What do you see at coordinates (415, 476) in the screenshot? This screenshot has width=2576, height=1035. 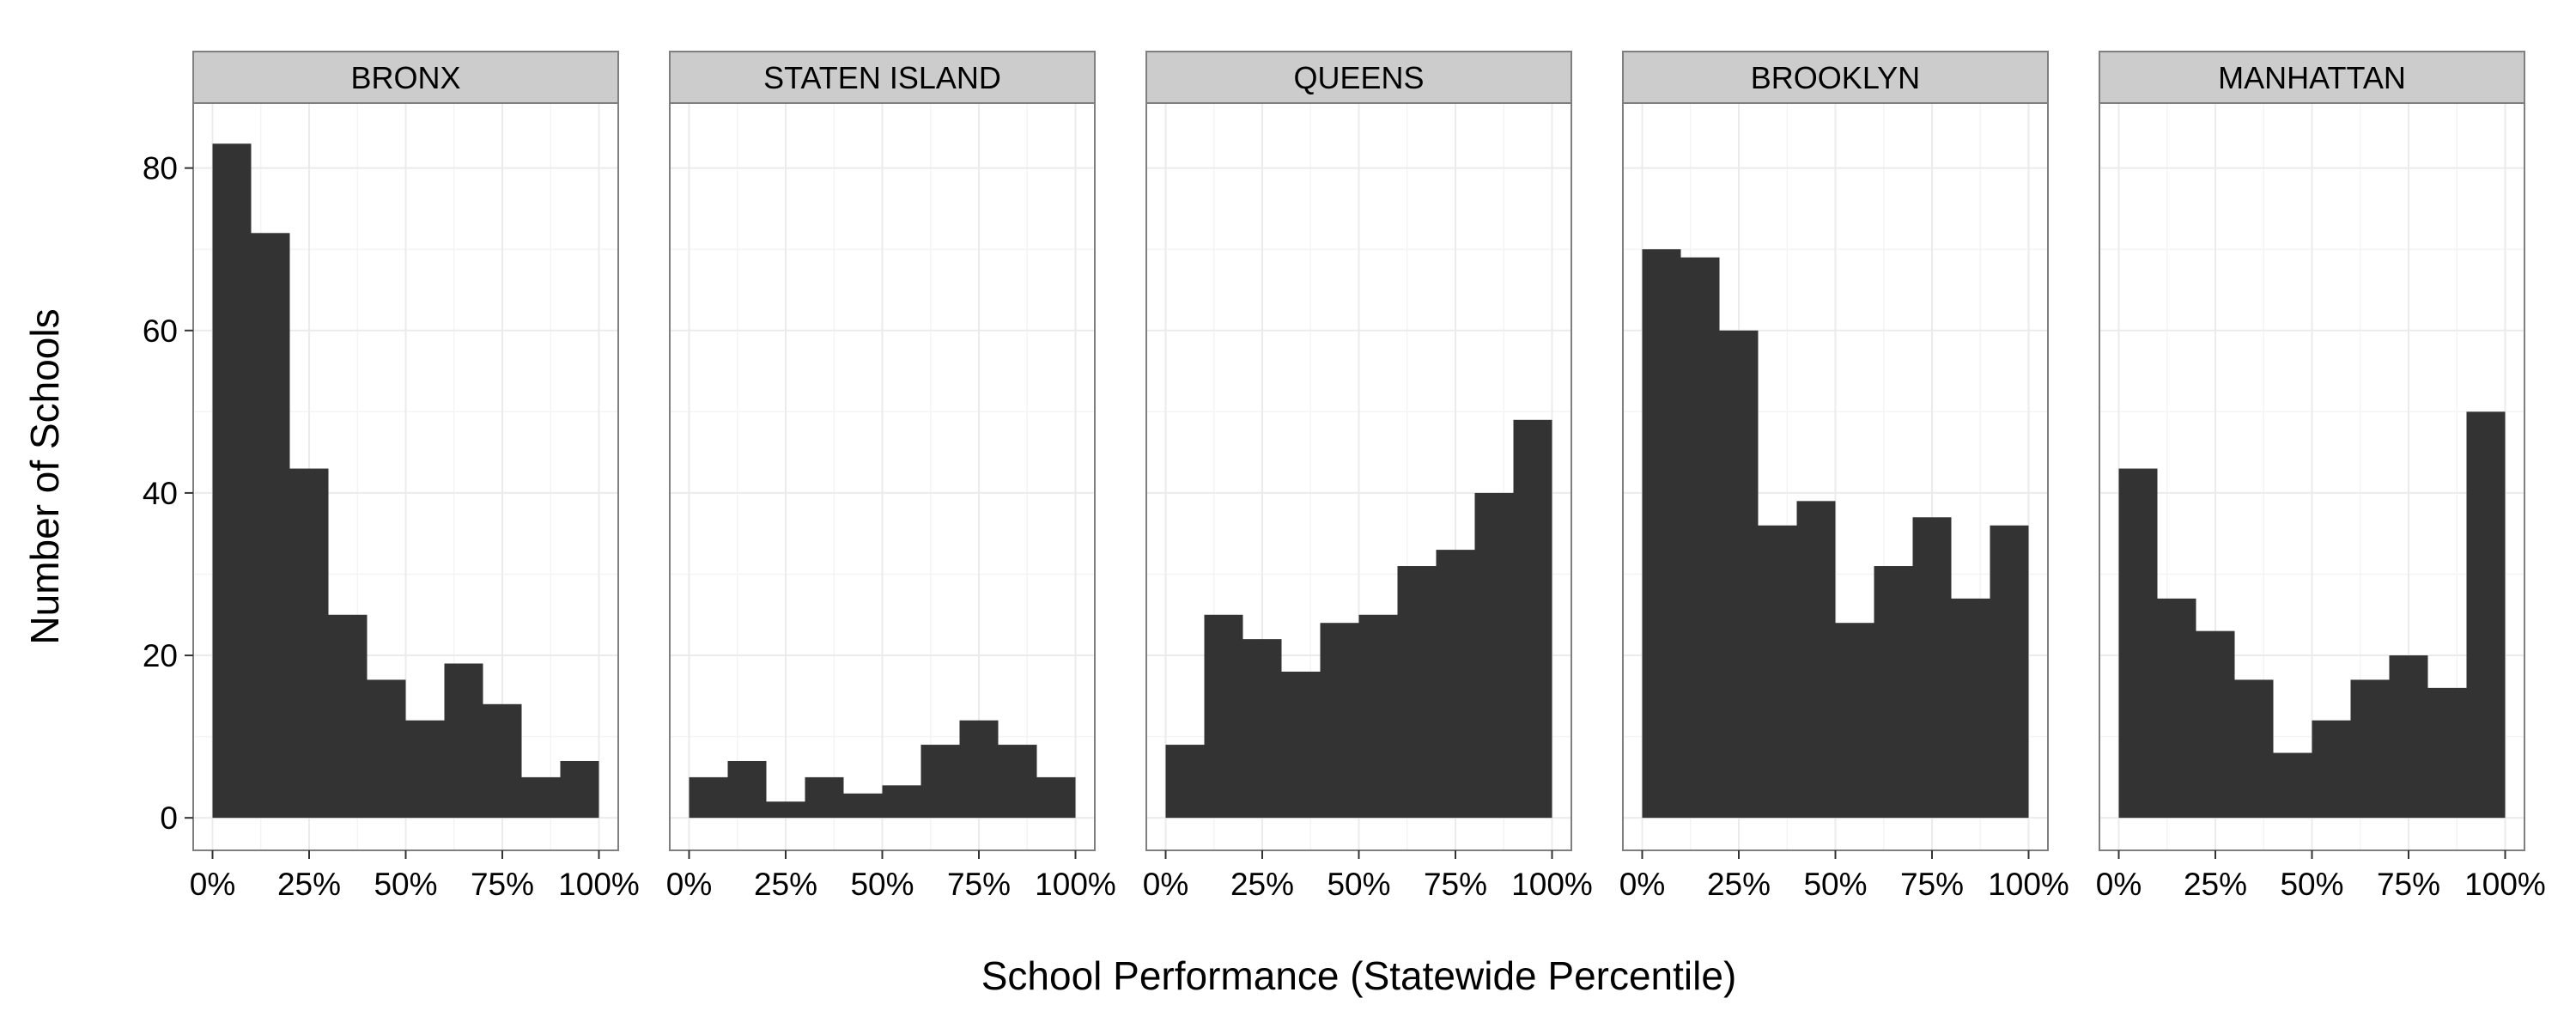 I see `facet-panel: BRONX 0% 25% 50% 75% 100%` at bounding box center [415, 476].